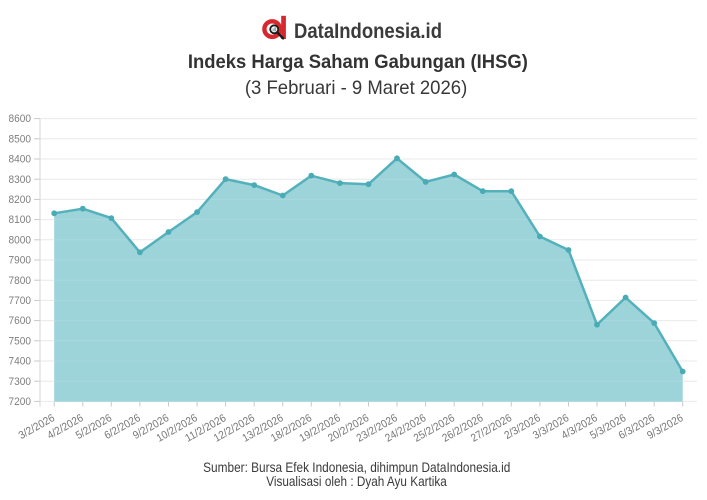 The height and width of the screenshot is (500, 707). I want to click on svg-text: 8600, so click(20, 119).